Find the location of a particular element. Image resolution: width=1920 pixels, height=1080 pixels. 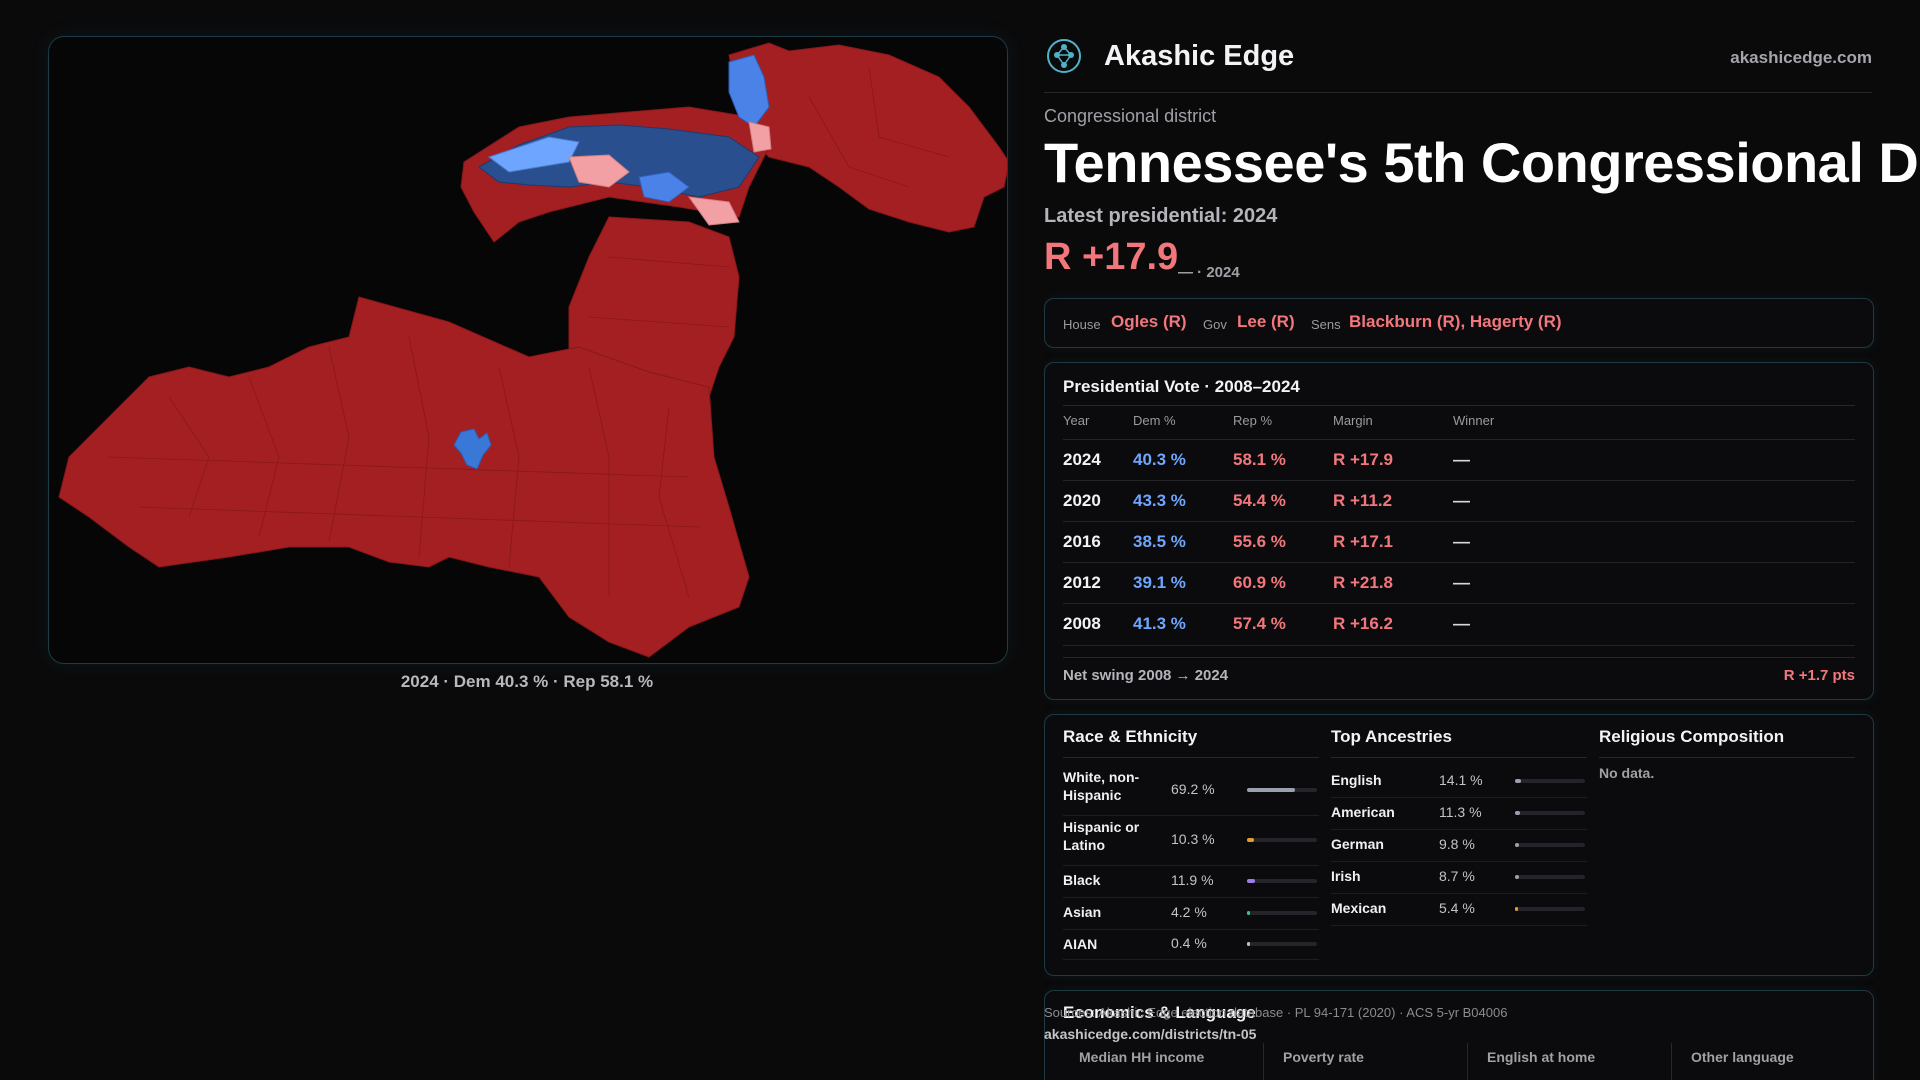

row-dem: 43.3 % is located at coordinates (1159, 500).